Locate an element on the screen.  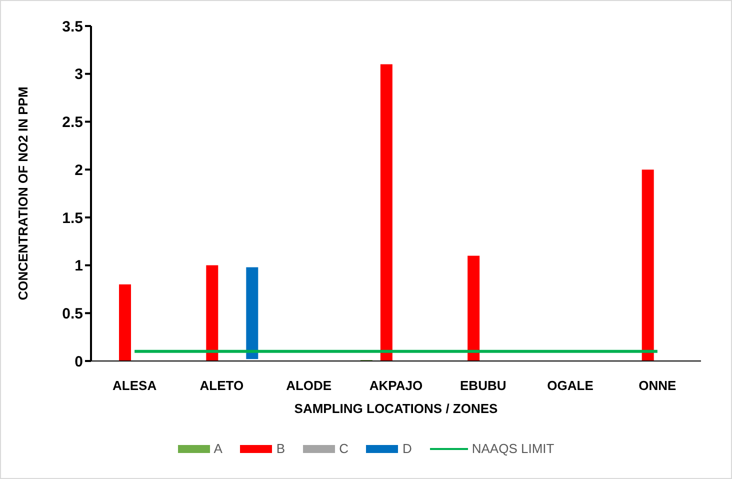
y-tick-label: 0 is located at coordinates (78, 361).